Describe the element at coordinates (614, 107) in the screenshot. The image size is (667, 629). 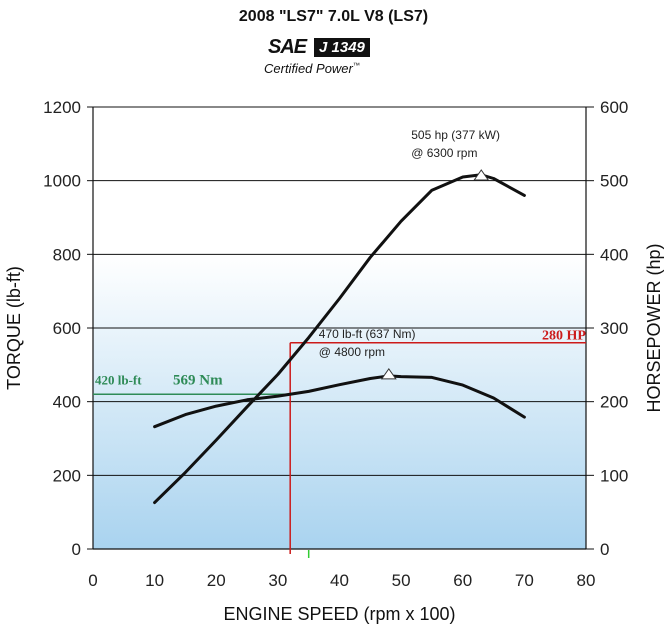
I see `right-tick-label-600: 600` at that location.